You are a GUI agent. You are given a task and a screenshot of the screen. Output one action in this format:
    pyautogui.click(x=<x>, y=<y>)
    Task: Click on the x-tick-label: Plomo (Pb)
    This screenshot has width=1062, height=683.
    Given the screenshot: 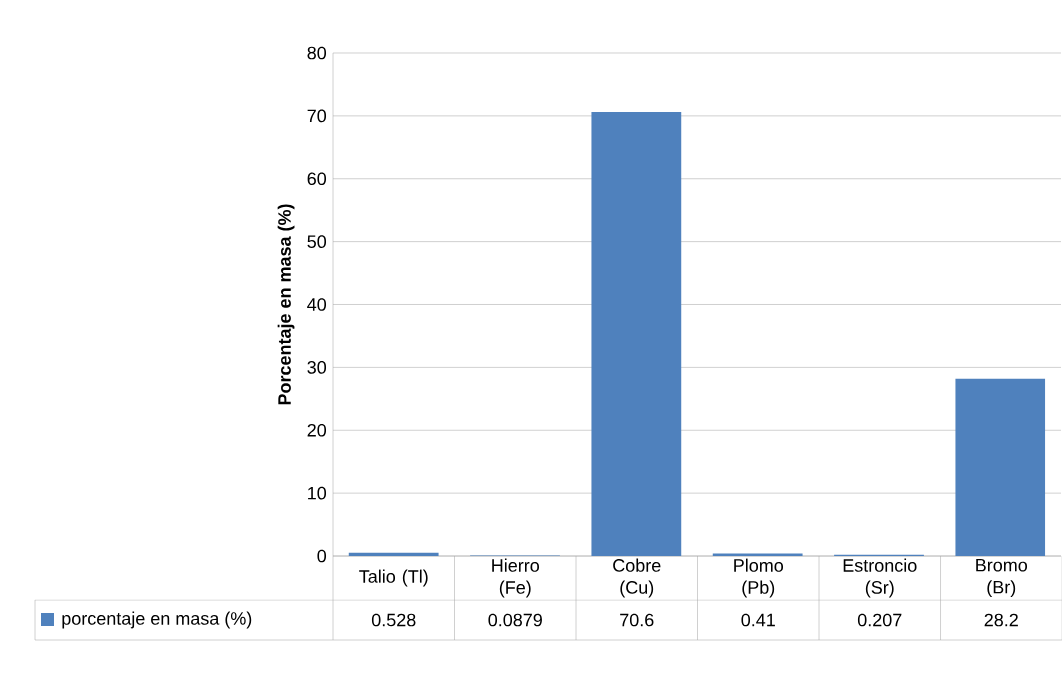 What is the action you would take?
    pyautogui.click(x=759, y=578)
    